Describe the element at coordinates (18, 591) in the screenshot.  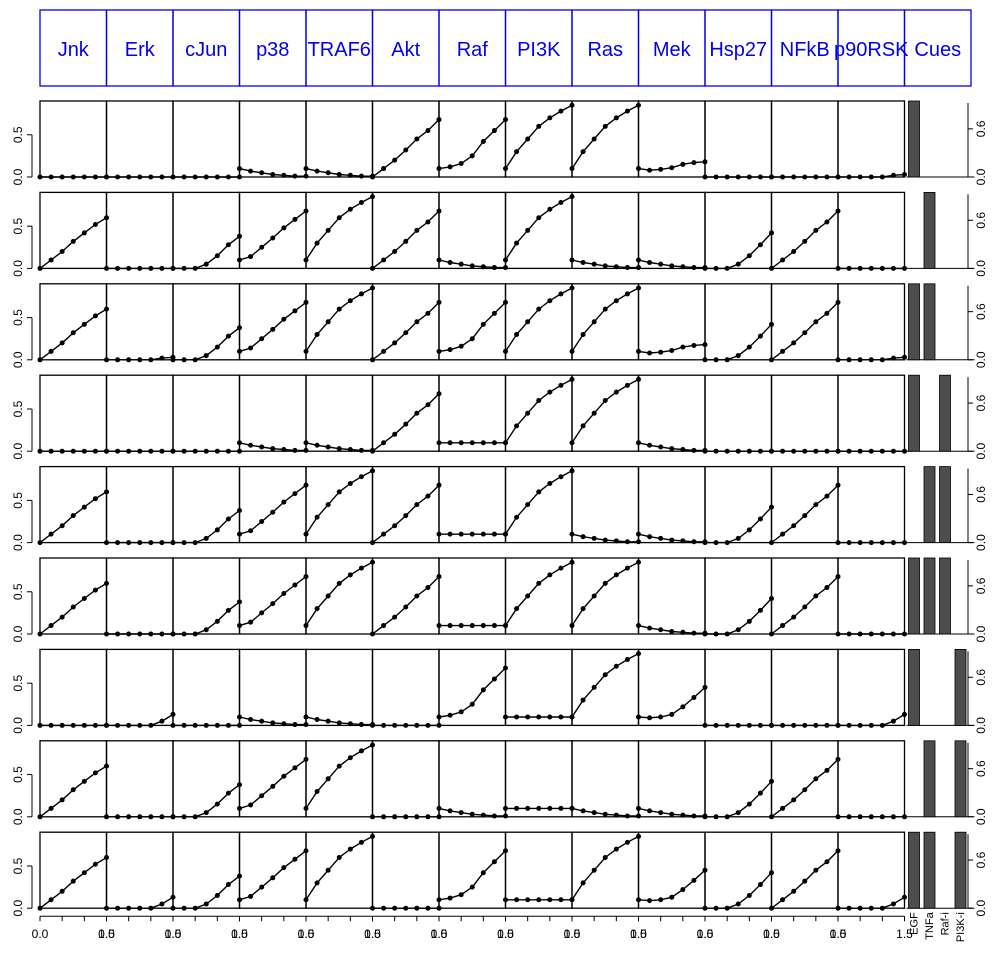
I see `y-tick-label: 0.5` at that location.